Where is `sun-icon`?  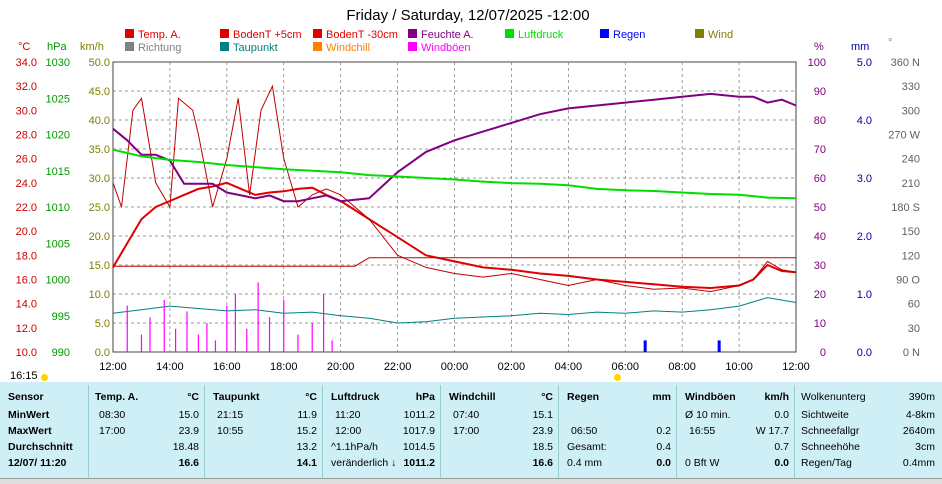
sun-icon is located at coordinates (44, 377).